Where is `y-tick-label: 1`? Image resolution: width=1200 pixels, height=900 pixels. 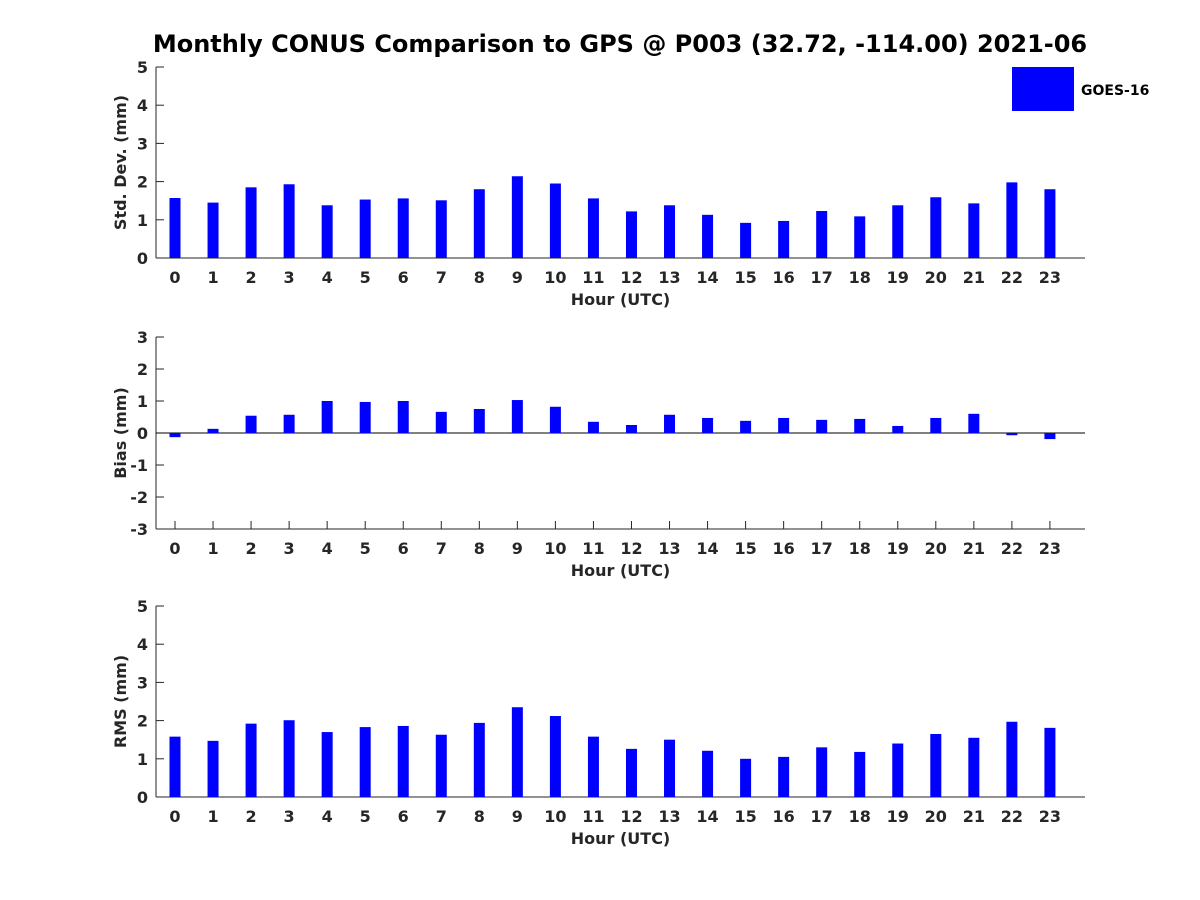 y-tick-label: 1 is located at coordinates (142, 401).